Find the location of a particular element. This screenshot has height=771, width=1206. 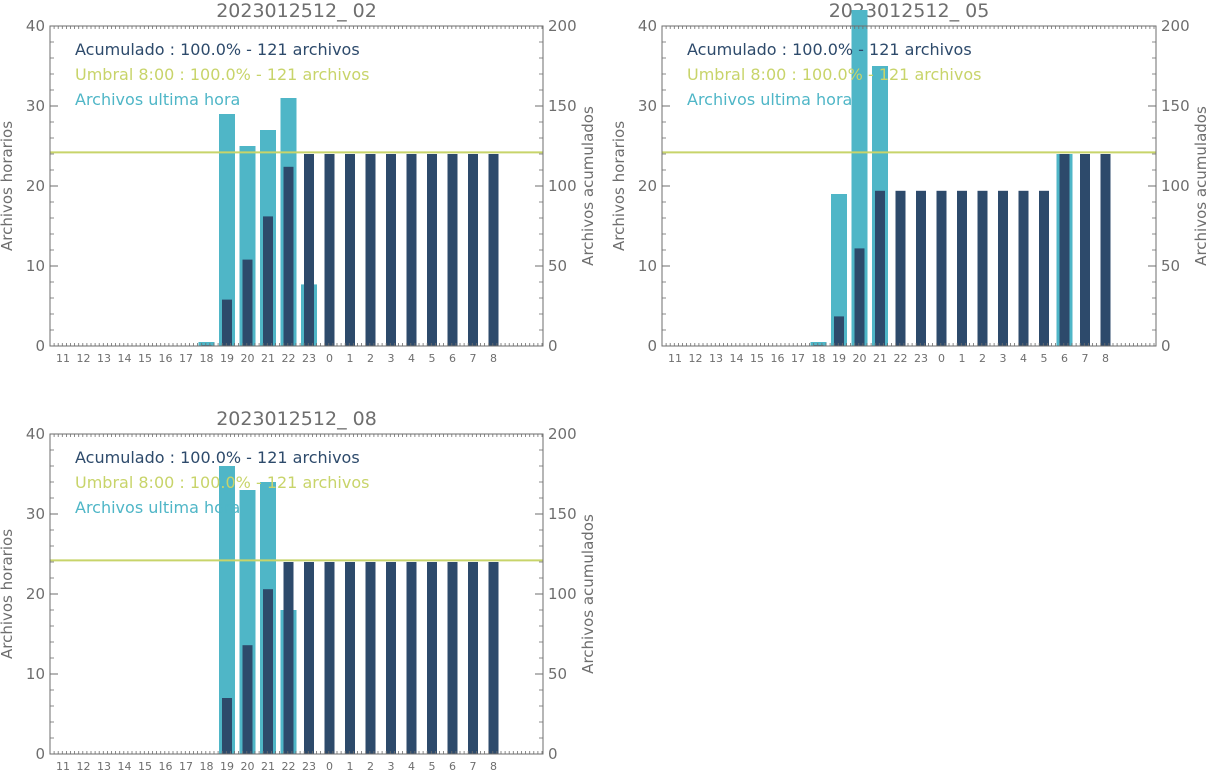

y-right-axis-label: Archivos acumulados is located at coordinates (588, 594).